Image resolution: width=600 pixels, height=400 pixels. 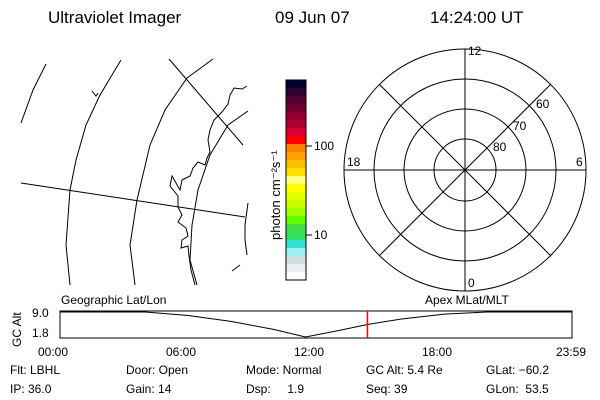 I want to click on lat-label-70: 70, so click(x=520, y=126).